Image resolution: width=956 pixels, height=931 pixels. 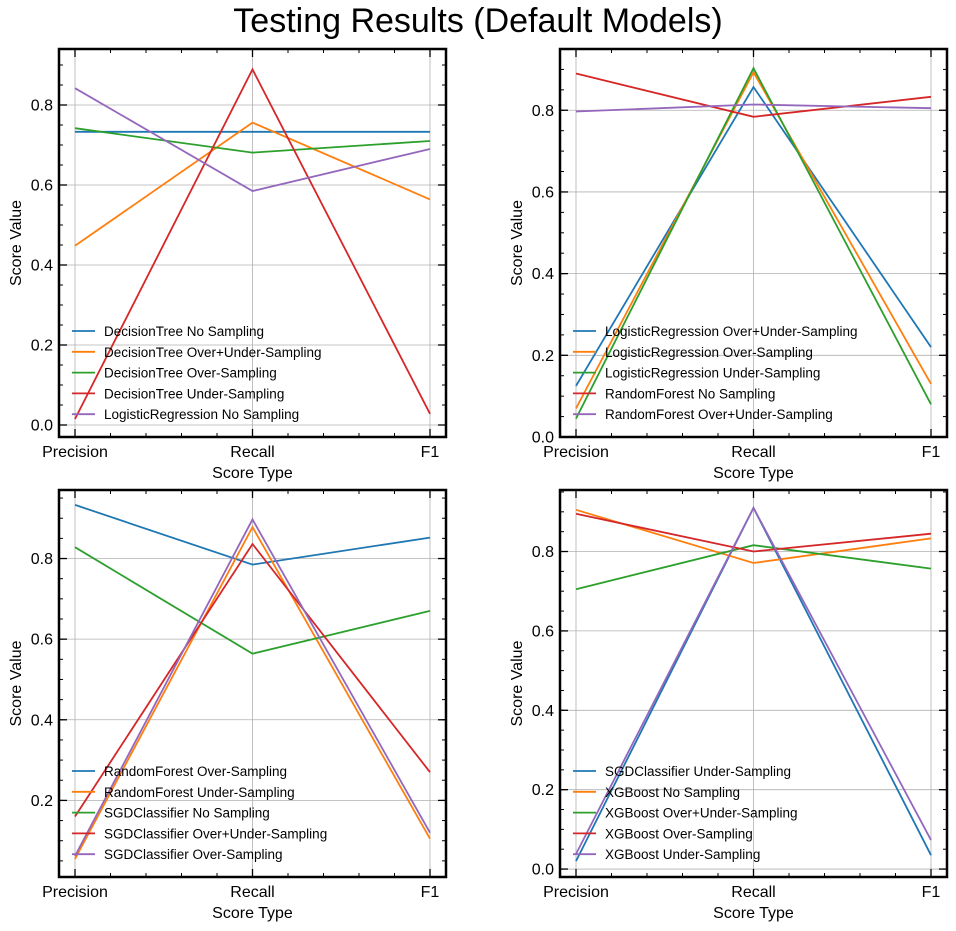 What do you see at coordinates (201, 414) in the screenshot?
I see `legend-entry: LogisticRegression No Sampling` at bounding box center [201, 414].